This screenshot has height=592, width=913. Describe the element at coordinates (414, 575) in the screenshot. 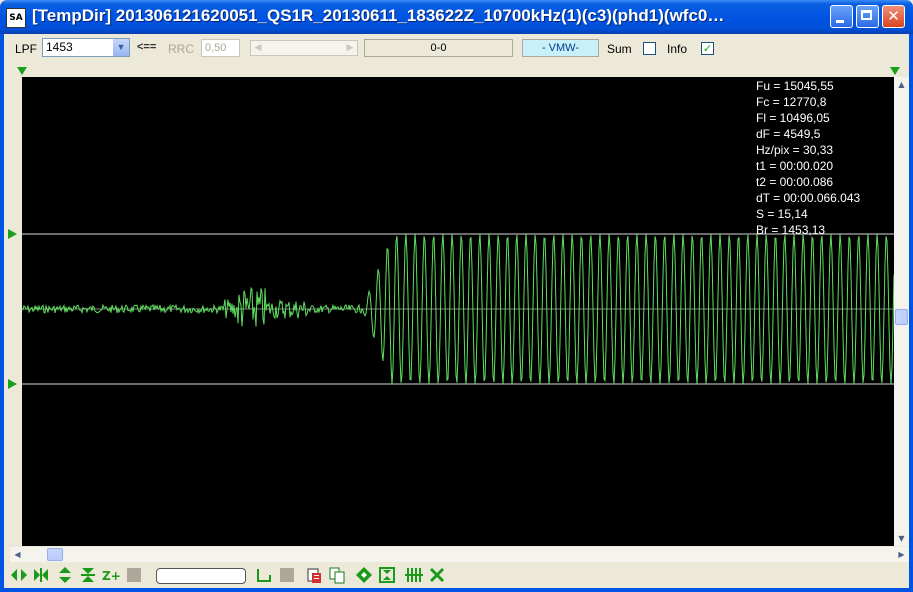

I see `bars-icon` at that location.